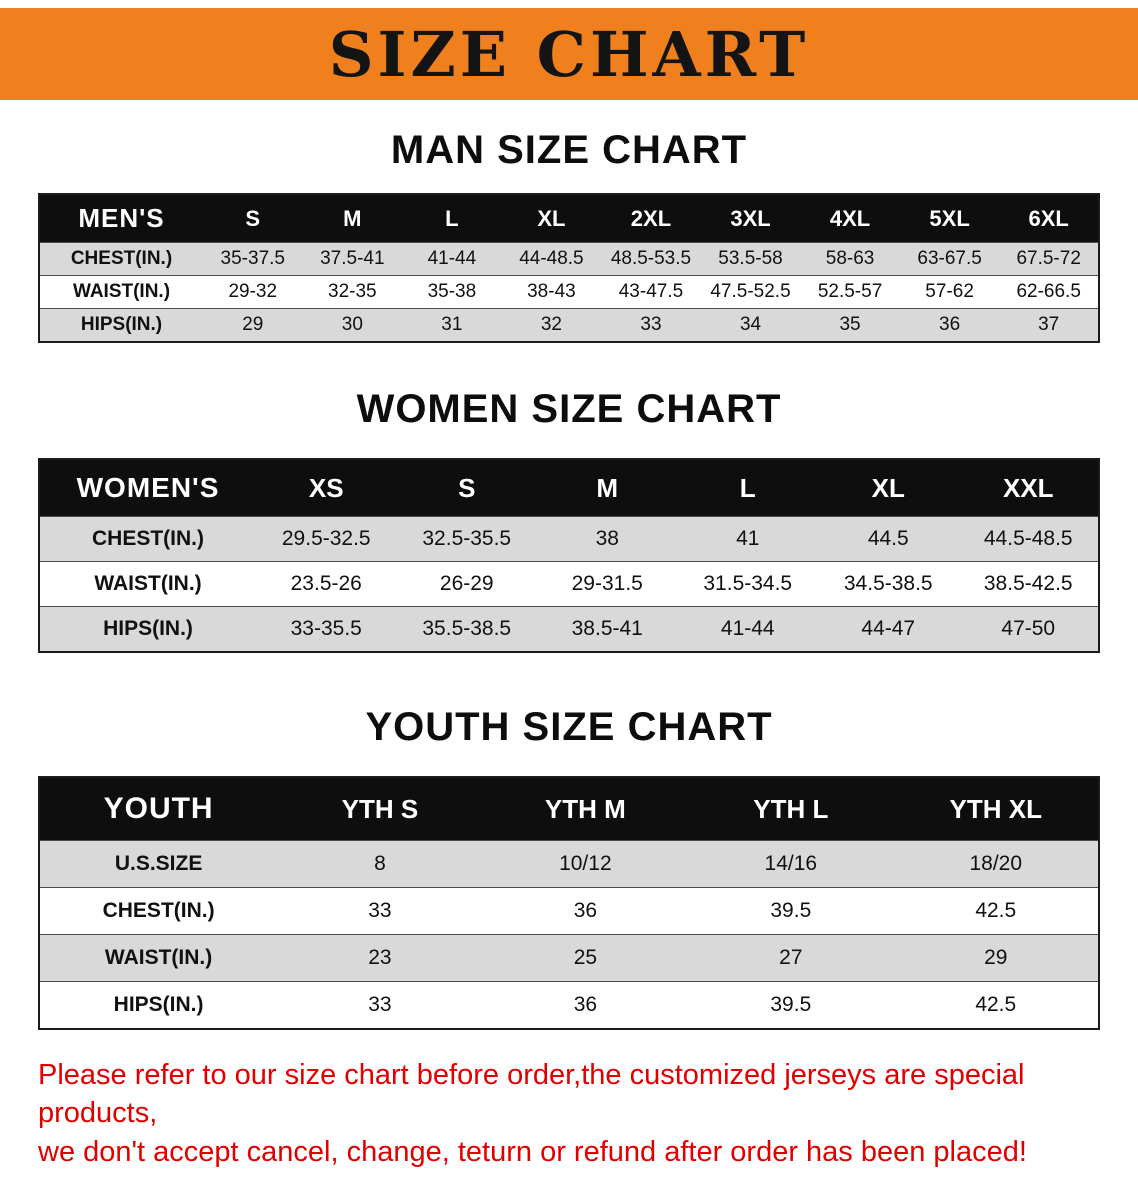  What do you see at coordinates (850, 218) in the screenshot?
I see `size-column-header: 4XL` at bounding box center [850, 218].